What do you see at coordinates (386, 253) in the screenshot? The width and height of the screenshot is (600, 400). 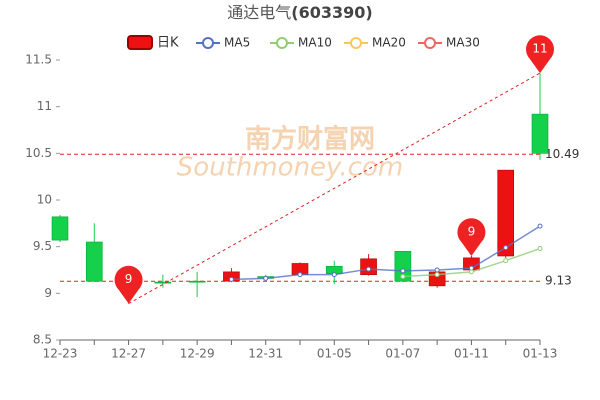 I see `ma-line` at bounding box center [386, 253].